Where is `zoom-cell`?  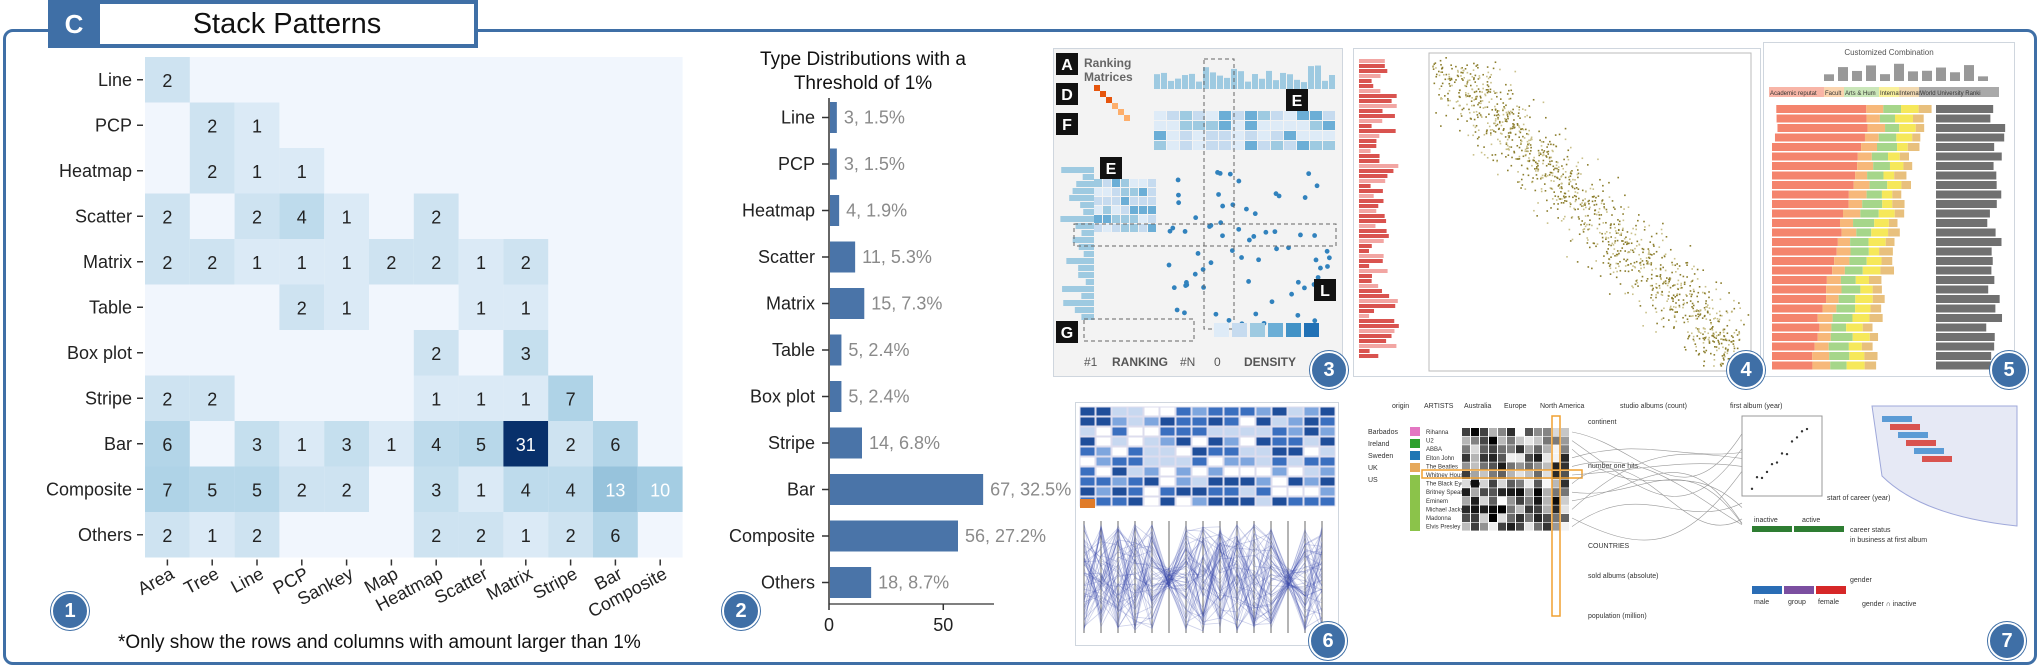 zoom-cell is located at coordinates (1921, 443).